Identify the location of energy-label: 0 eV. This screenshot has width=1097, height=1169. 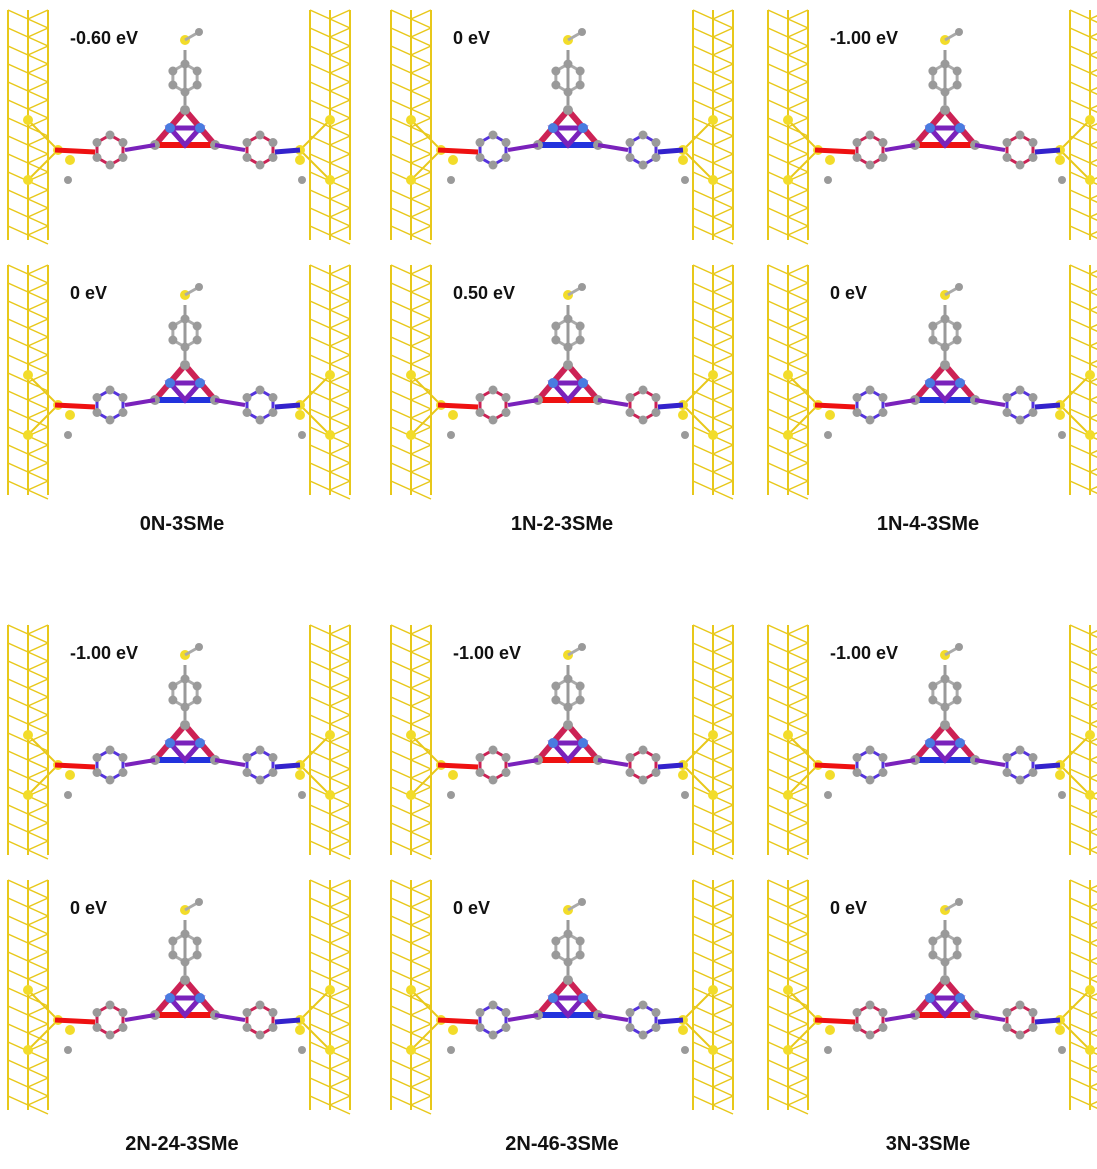
(848, 908).